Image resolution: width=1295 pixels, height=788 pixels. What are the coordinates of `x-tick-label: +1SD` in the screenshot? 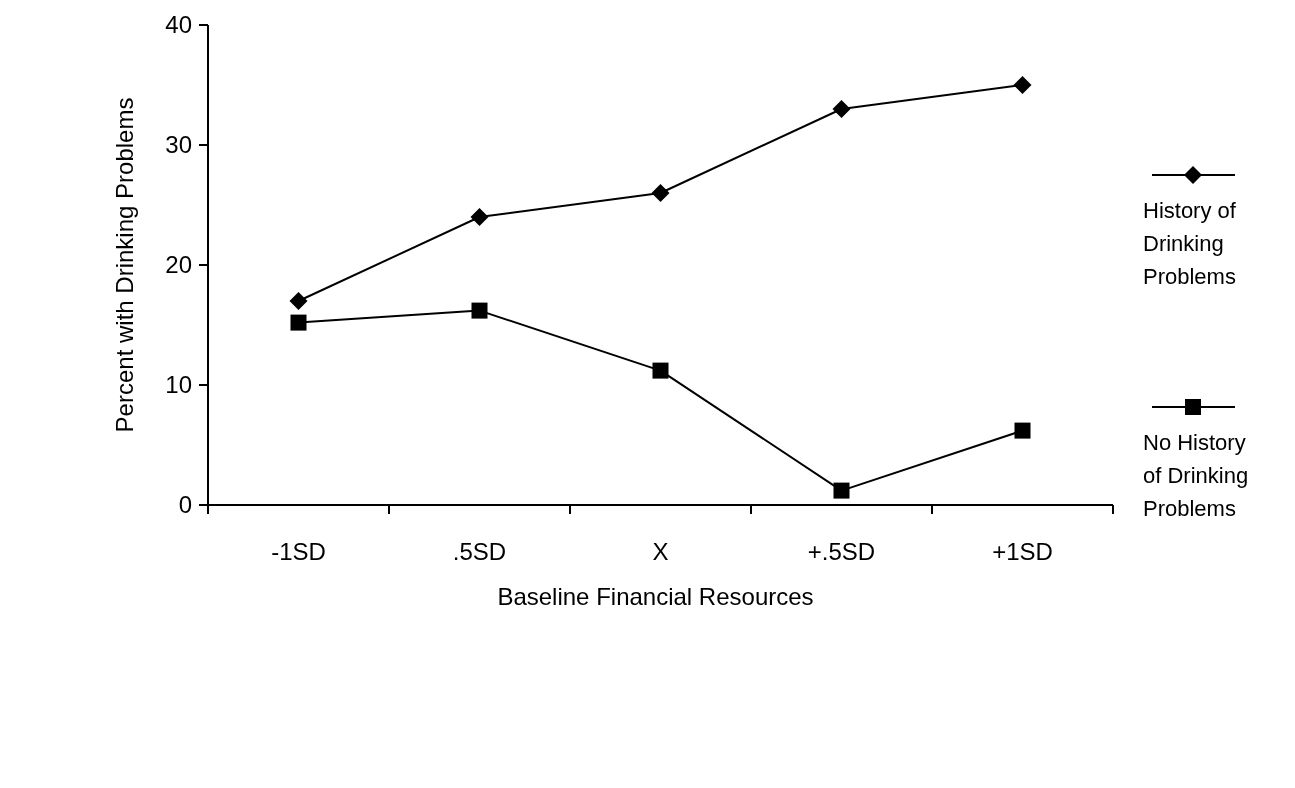 It's located at (1022, 551).